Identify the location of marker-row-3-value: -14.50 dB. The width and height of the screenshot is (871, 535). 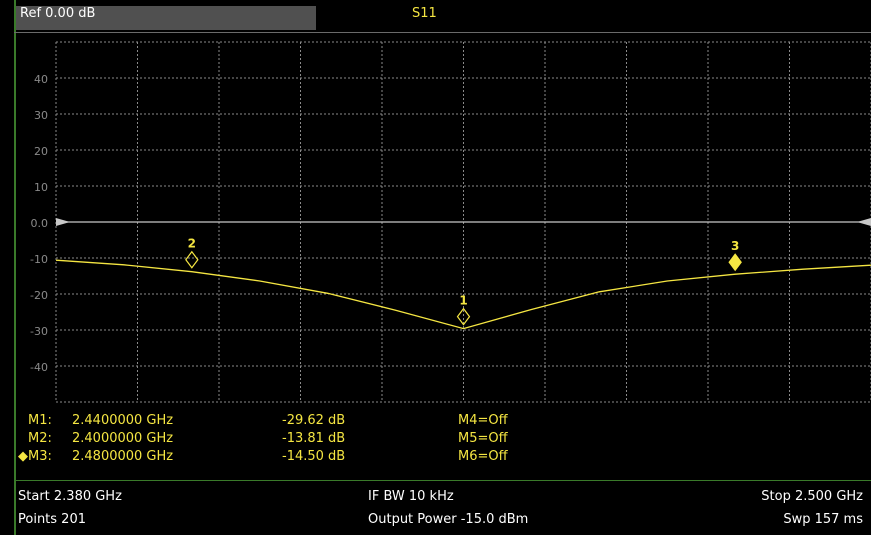
(314, 456).